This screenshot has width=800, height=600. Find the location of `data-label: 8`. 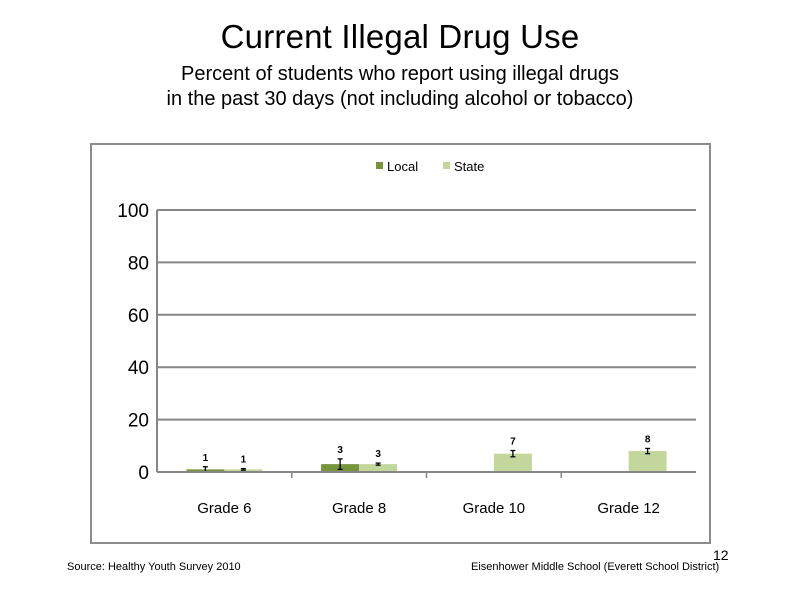

data-label: 8 is located at coordinates (648, 439).